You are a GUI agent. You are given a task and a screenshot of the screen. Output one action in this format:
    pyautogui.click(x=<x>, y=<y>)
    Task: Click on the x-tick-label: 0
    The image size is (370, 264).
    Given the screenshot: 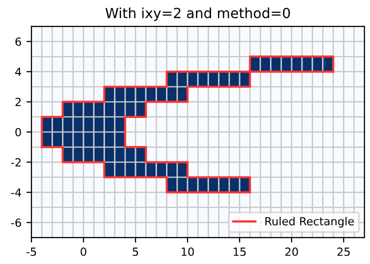 What is the action you would take?
    pyautogui.click(x=83, y=252)
    